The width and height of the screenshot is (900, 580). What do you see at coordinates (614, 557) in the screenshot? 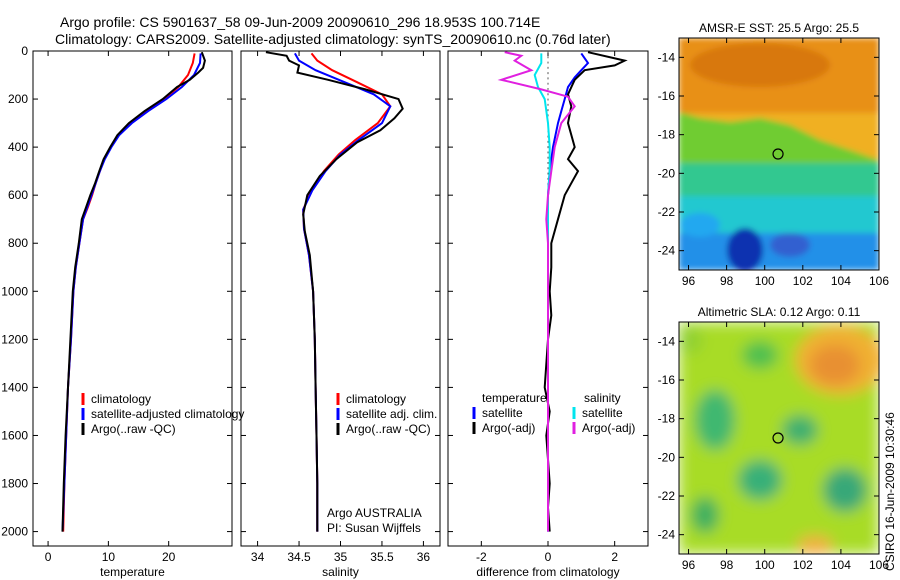
I see `difference-panel-xtick-label: 2` at bounding box center [614, 557].